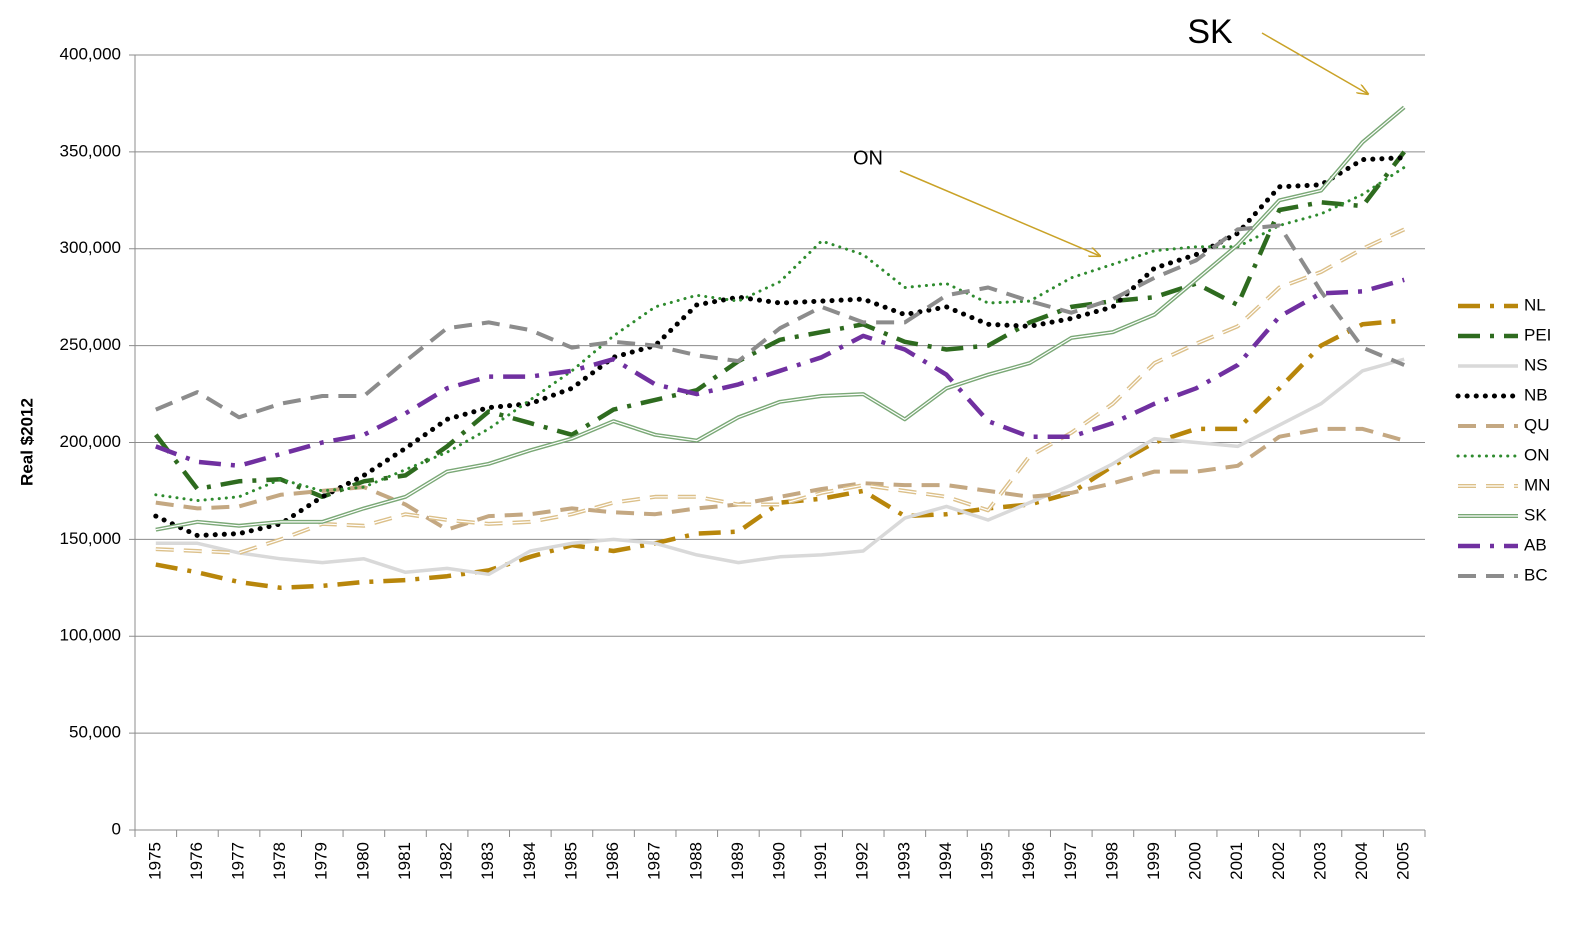 The image size is (1583, 951). Describe the element at coordinates (1319, 861) in the screenshot. I see `x-tick-label: 2003` at that location.